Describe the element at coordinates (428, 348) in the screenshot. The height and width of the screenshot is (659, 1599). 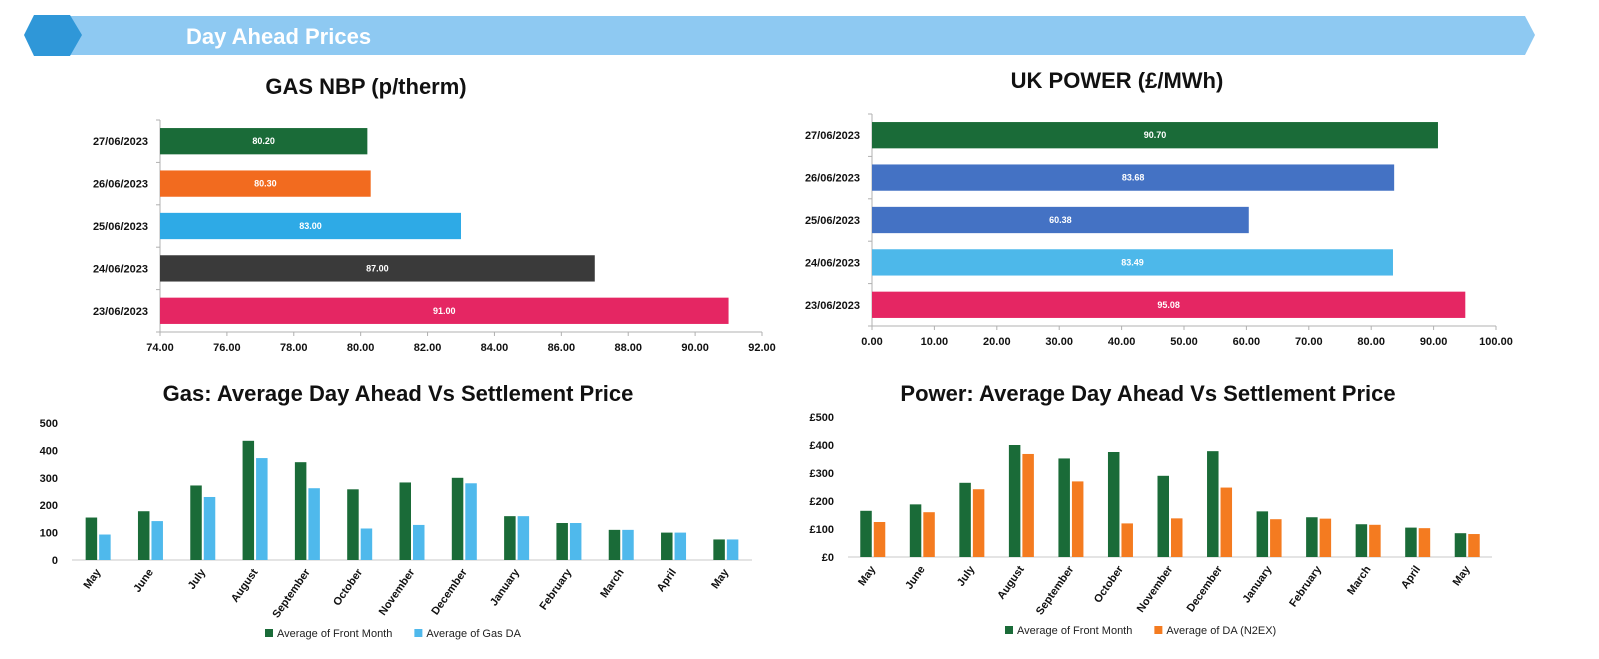
I see `gas-nbp-x-tick-label: 82.00` at that location.